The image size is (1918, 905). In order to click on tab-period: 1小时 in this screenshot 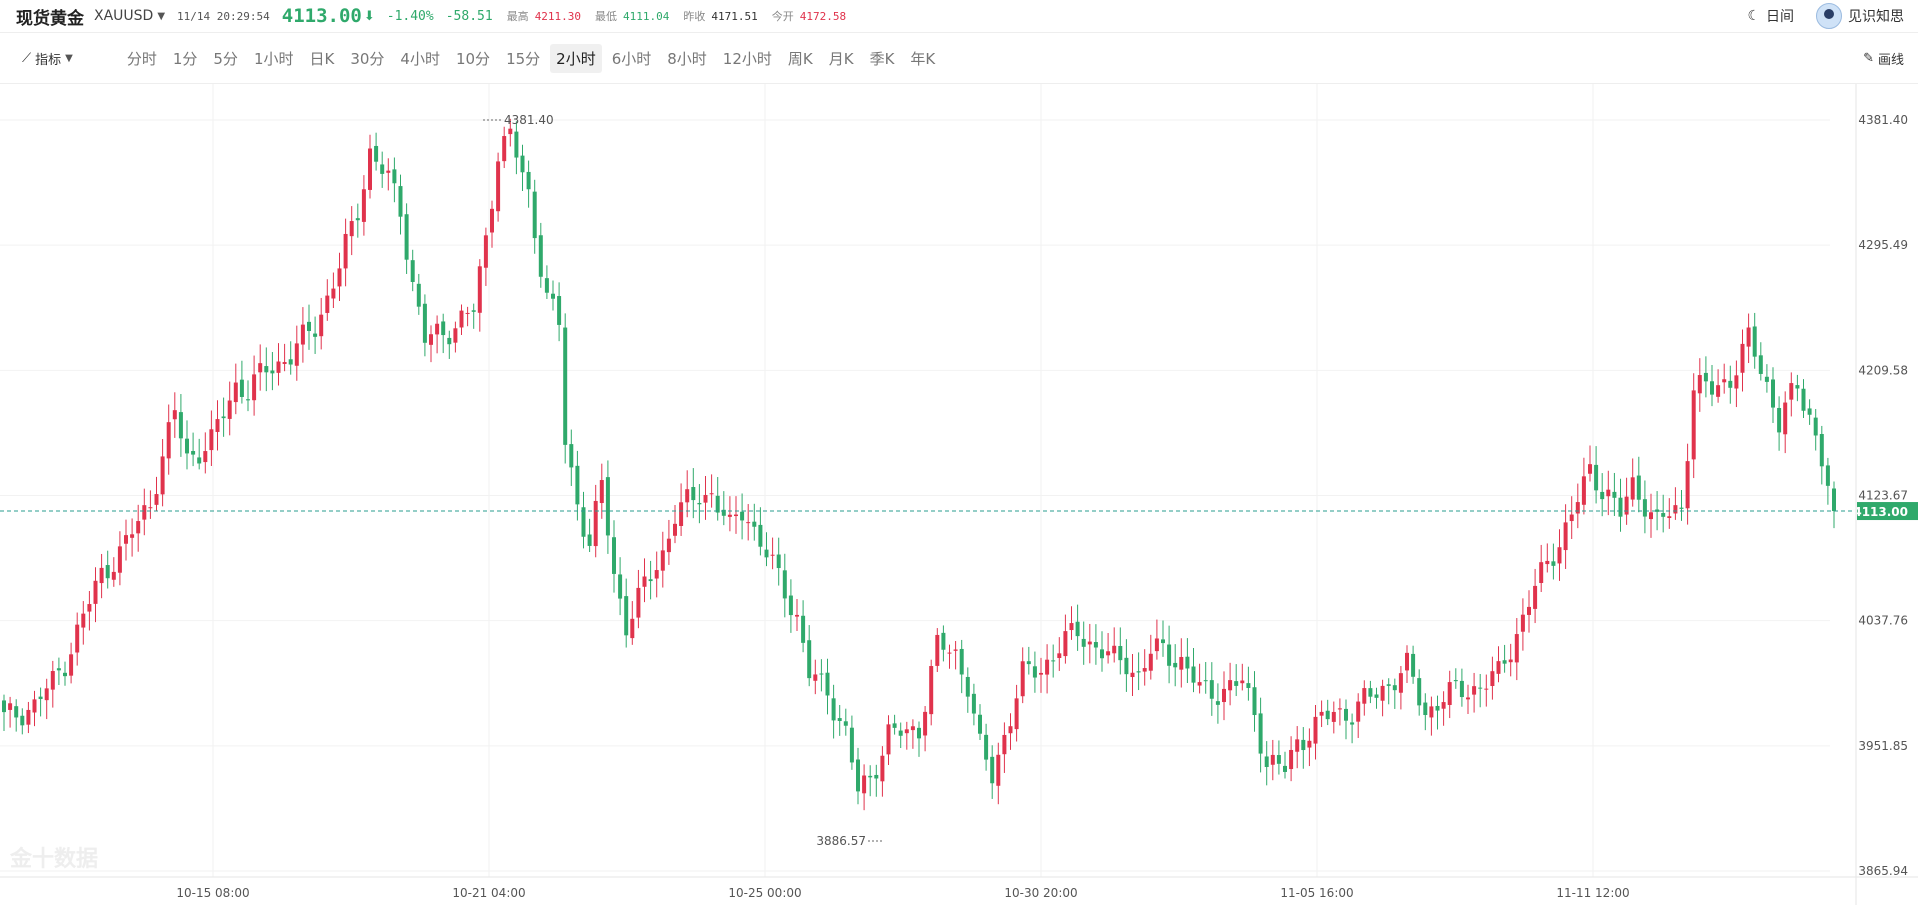, I will do `click(273, 58)`.